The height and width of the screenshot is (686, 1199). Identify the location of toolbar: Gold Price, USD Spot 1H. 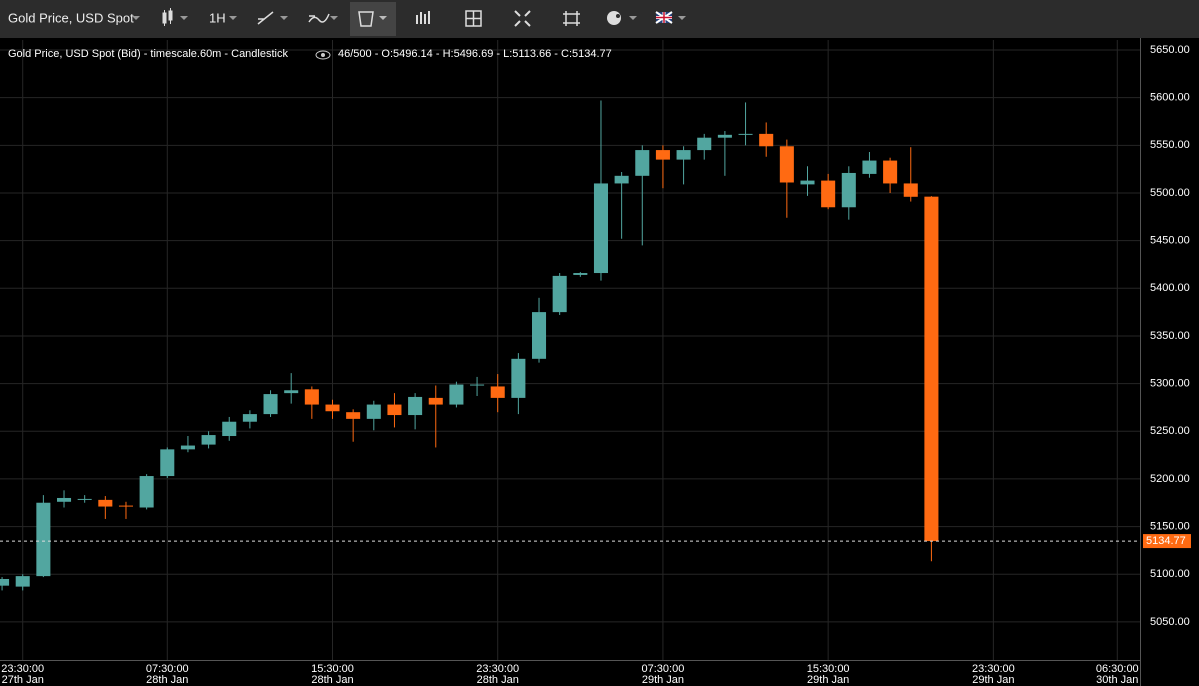
(599, 19).